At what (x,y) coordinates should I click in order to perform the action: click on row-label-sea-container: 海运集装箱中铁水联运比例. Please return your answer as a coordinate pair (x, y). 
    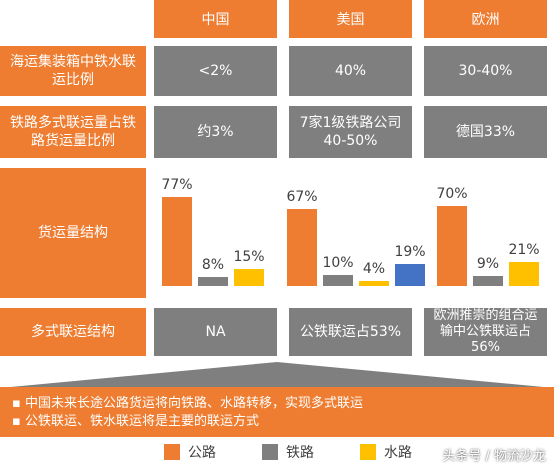
    Looking at the image, I should click on (73, 71).